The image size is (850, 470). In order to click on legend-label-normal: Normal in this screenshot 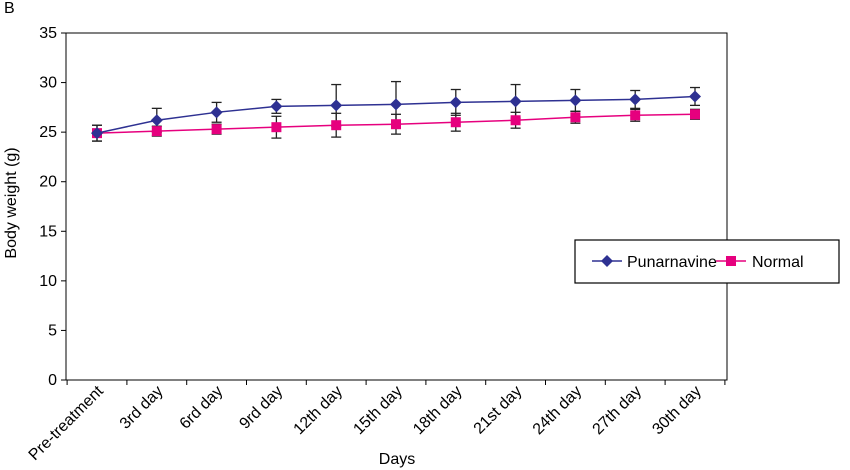, I will do `click(778, 262)`.